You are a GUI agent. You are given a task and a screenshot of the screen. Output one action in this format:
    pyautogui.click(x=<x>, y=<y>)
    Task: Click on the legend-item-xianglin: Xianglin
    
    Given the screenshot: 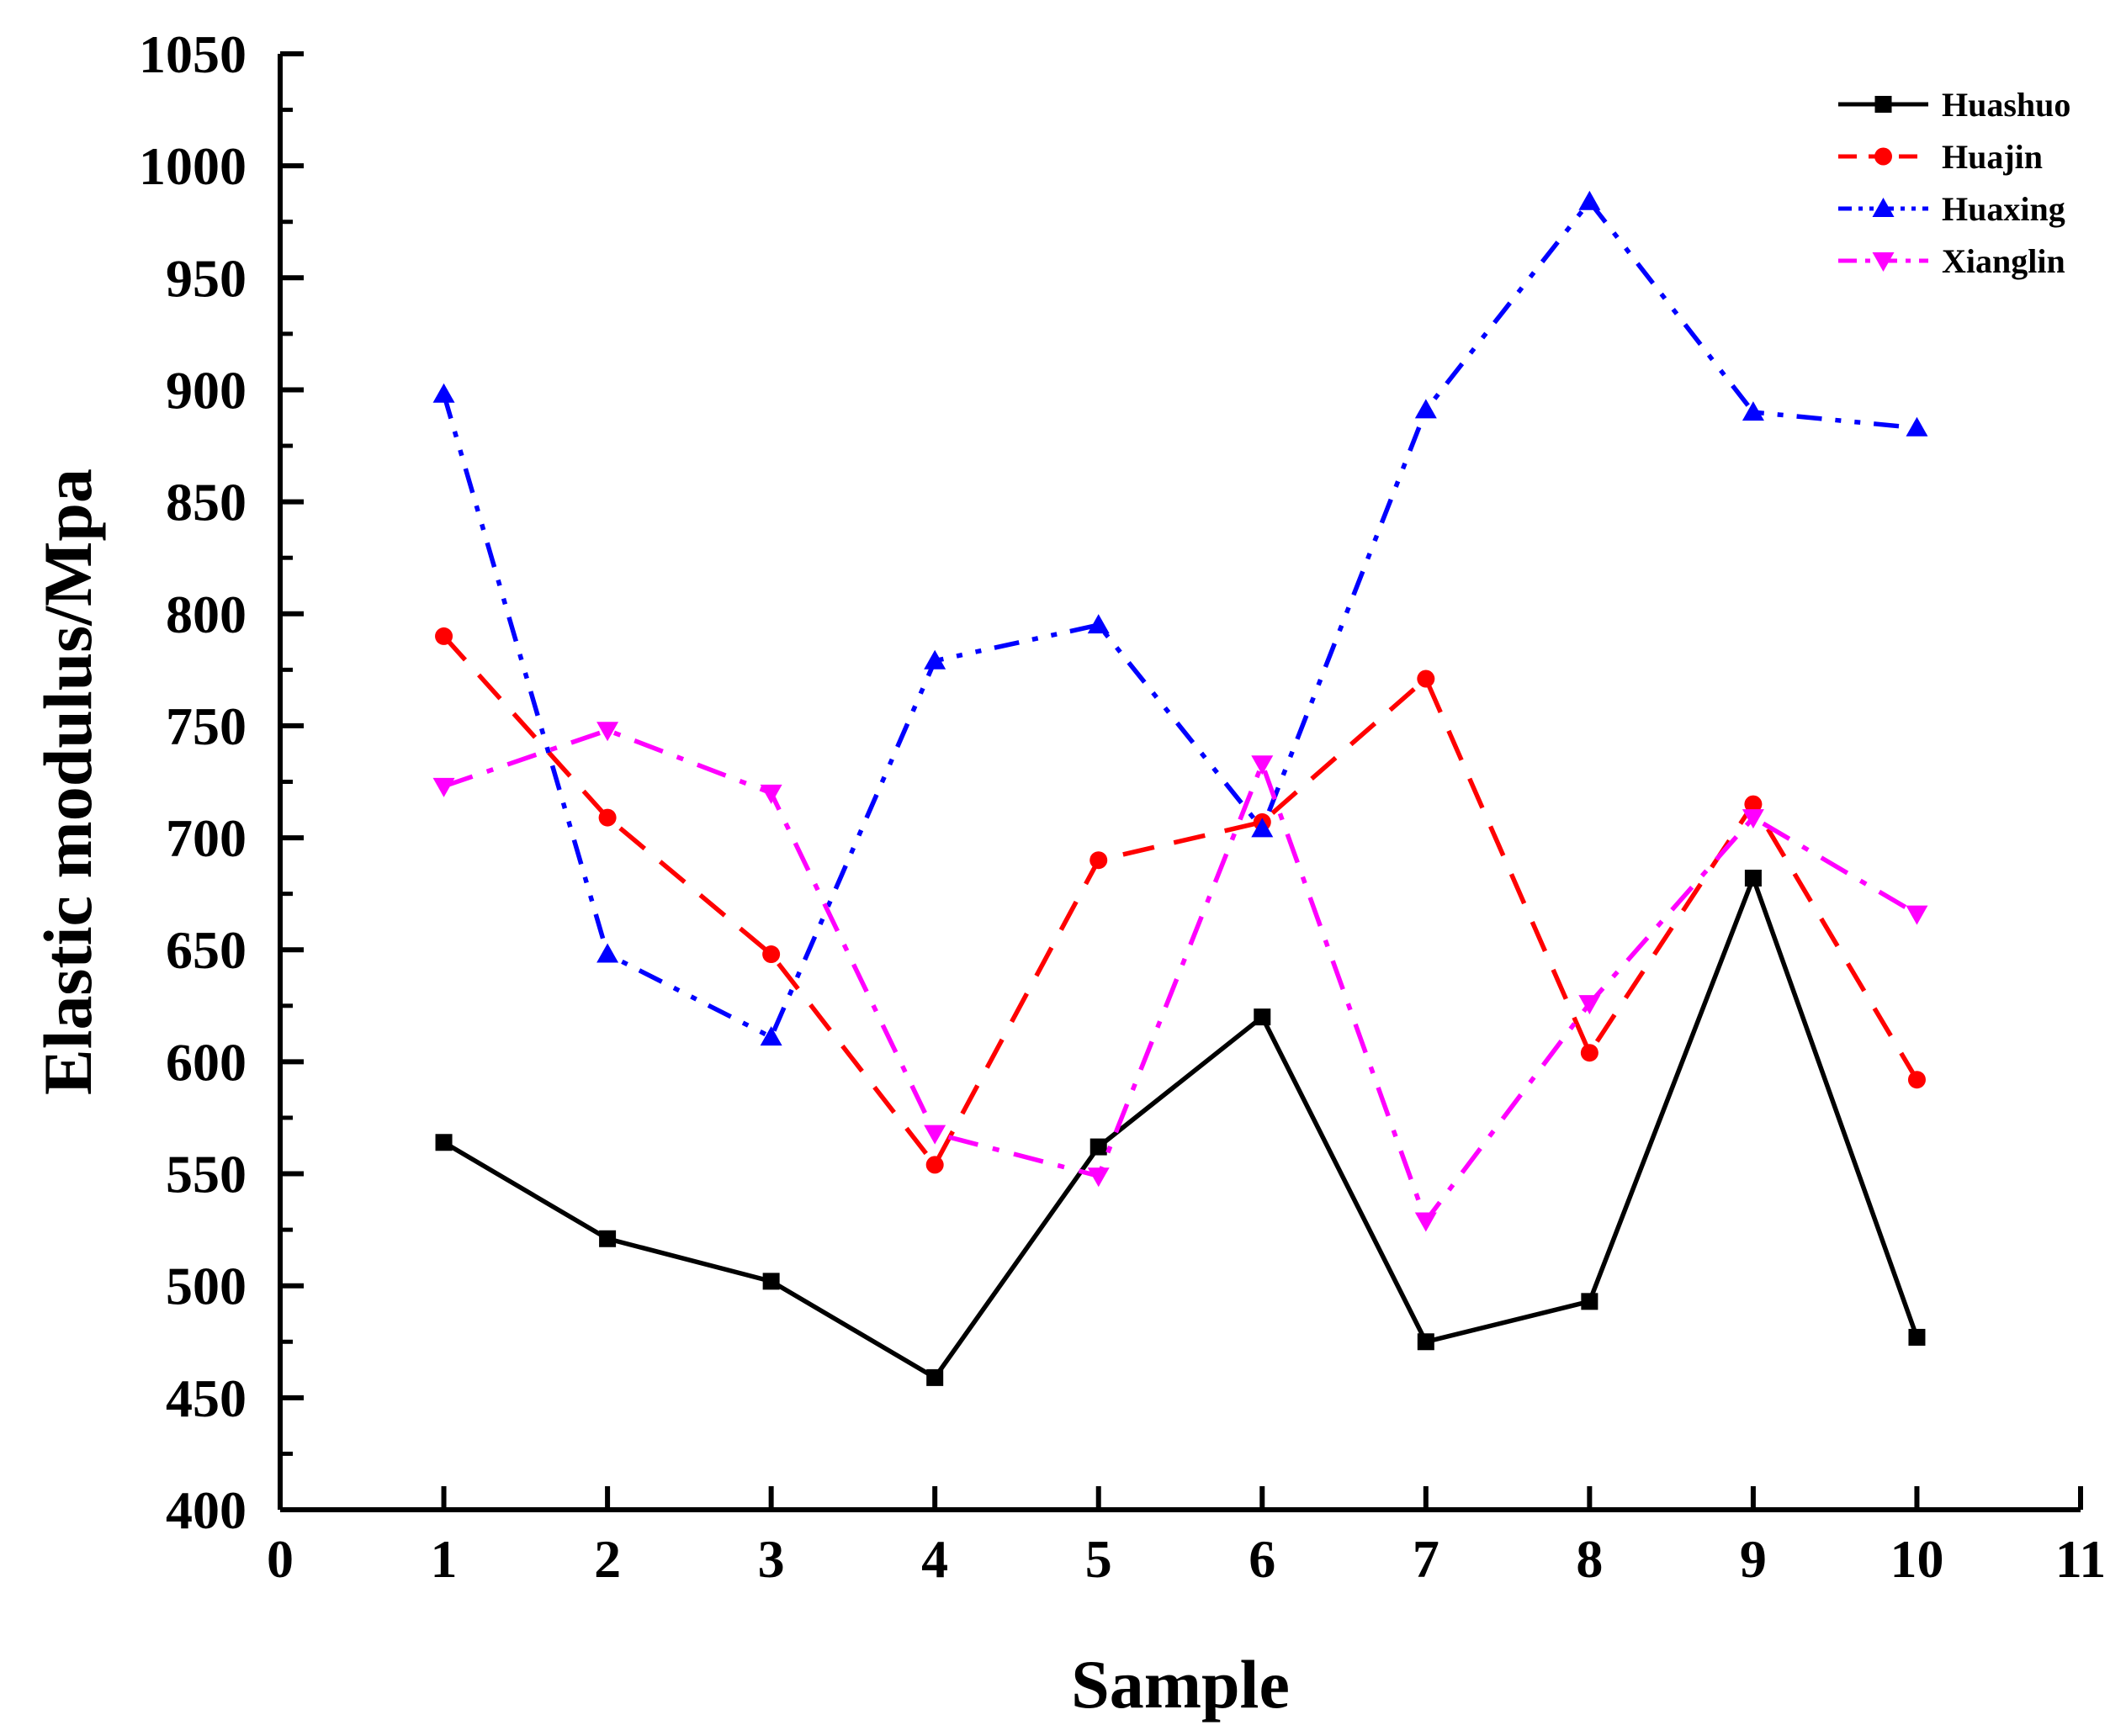 What is the action you would take?
    pyautogui.click(x=1951, y=261)
    